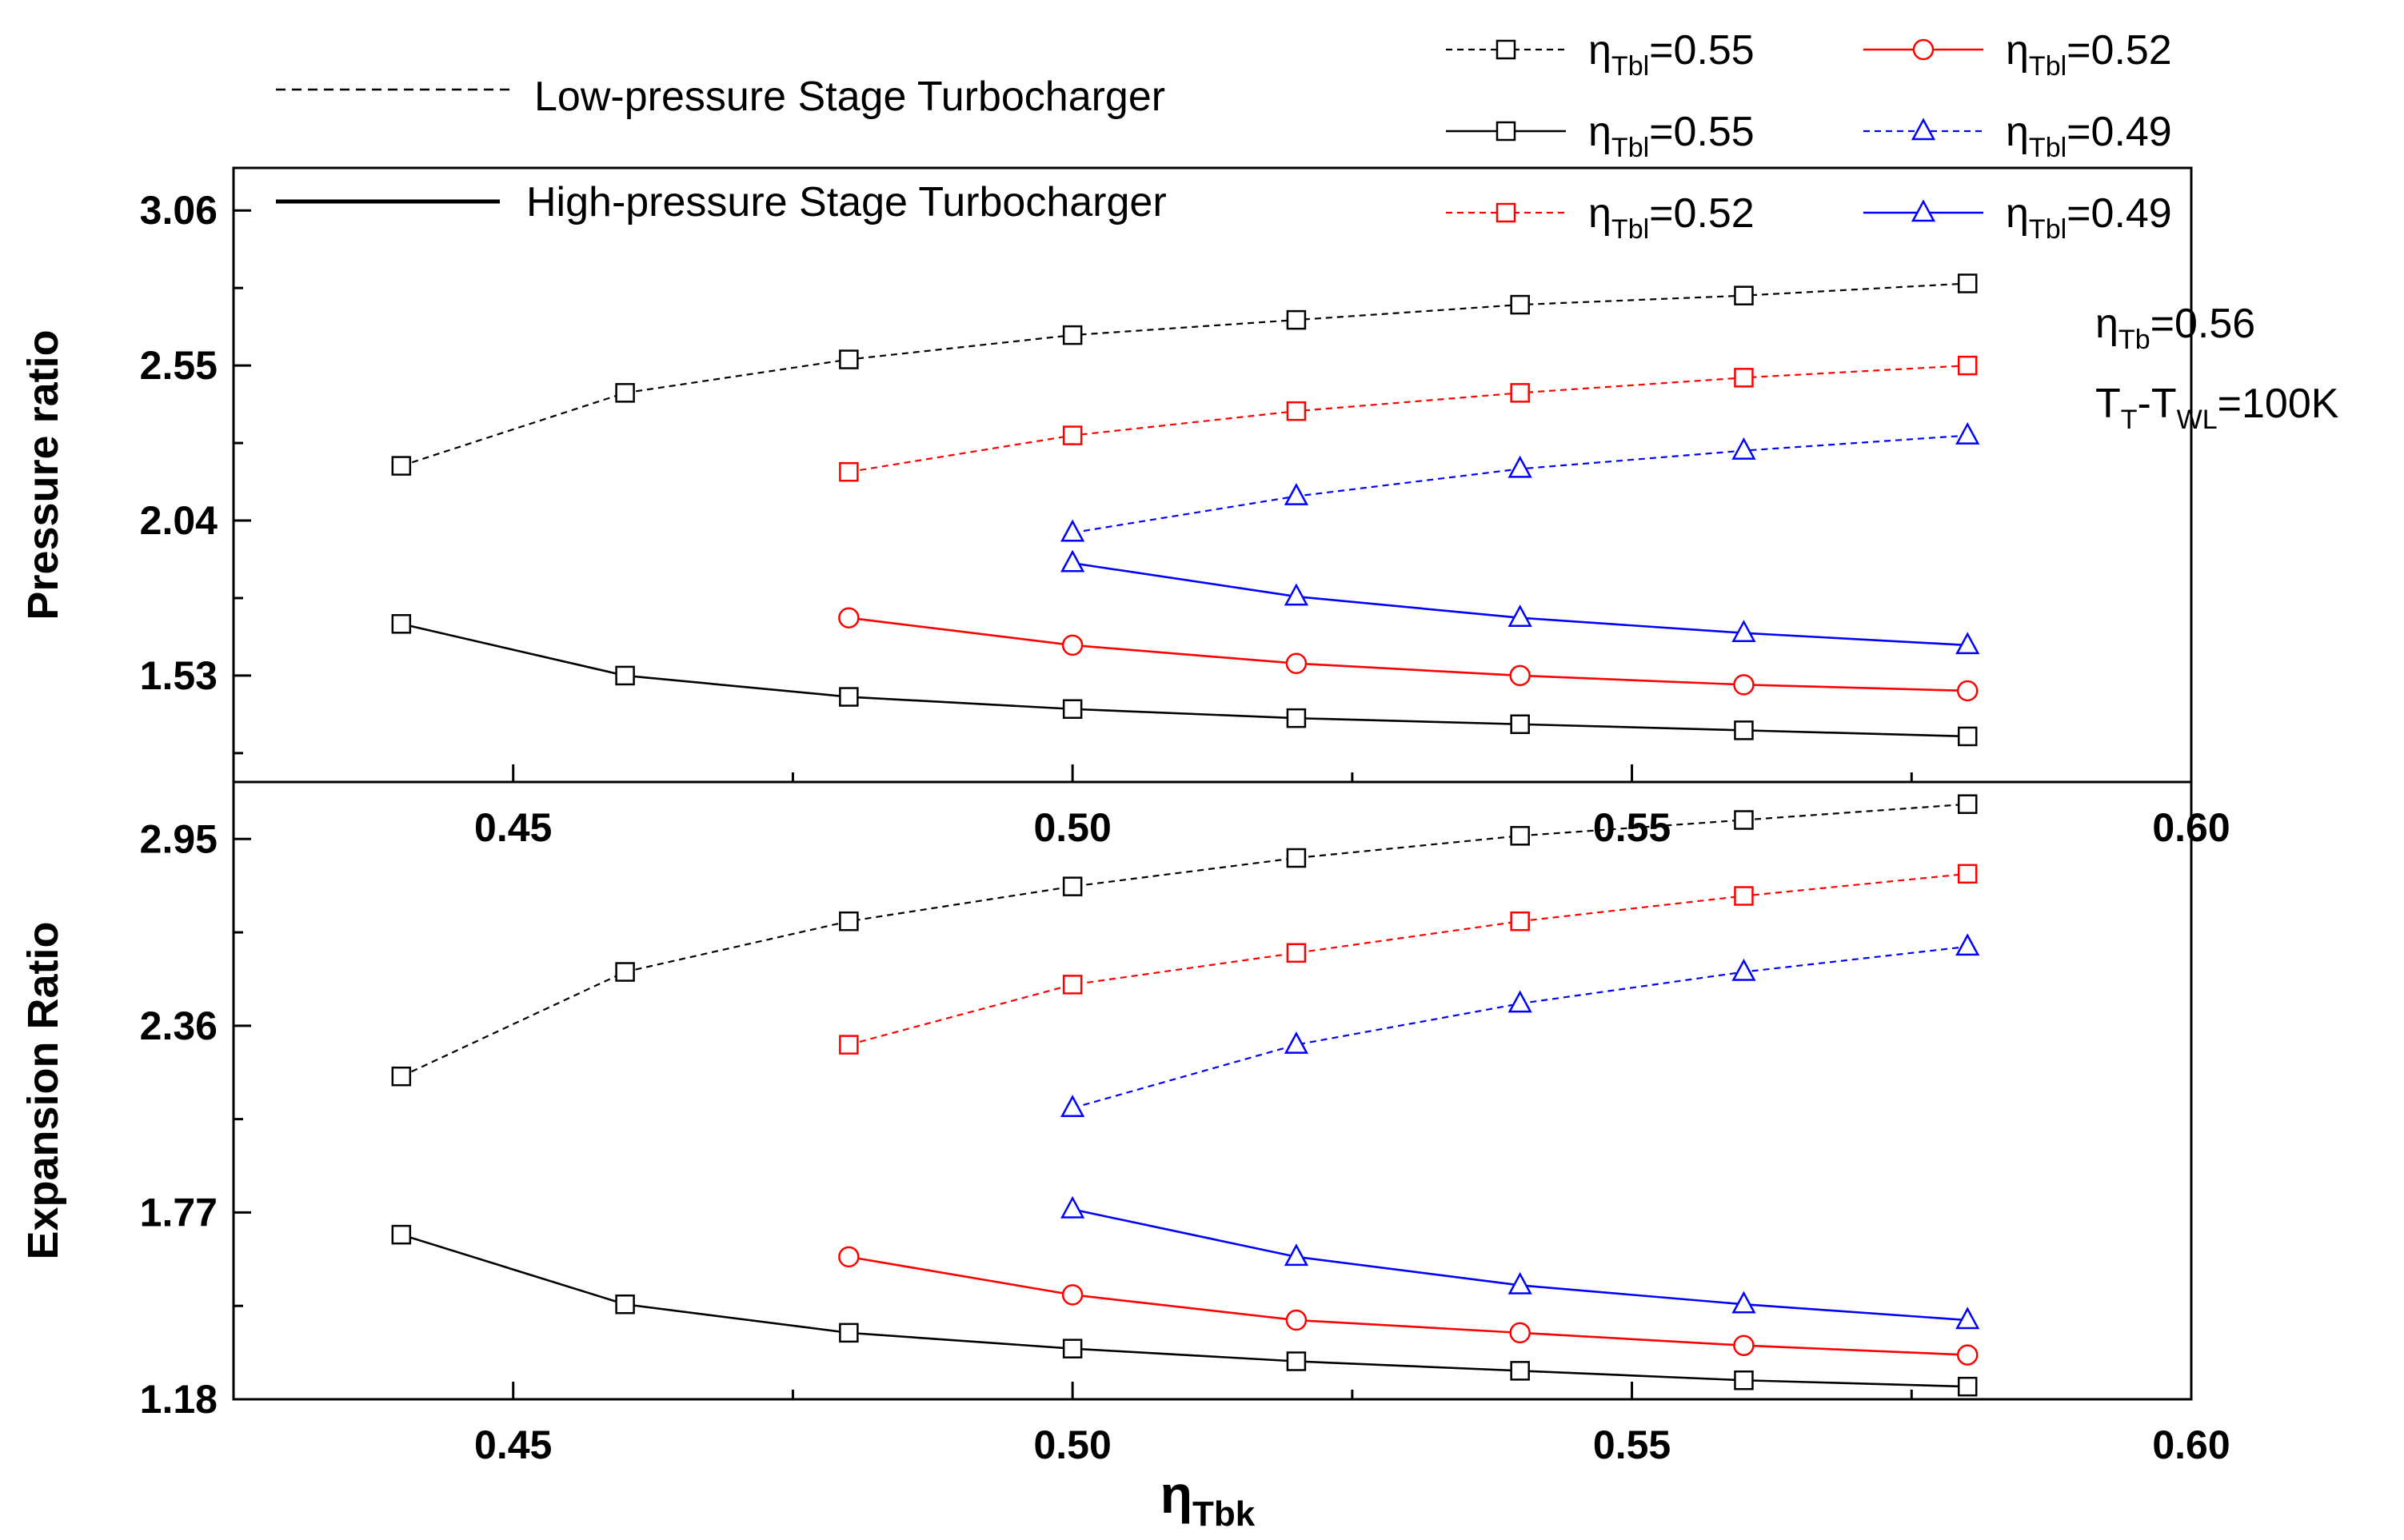 The width and height of the screenshot is (2404, 1540). I want to click on legend-label: ηTbl=0.55, so click(1671, 54).